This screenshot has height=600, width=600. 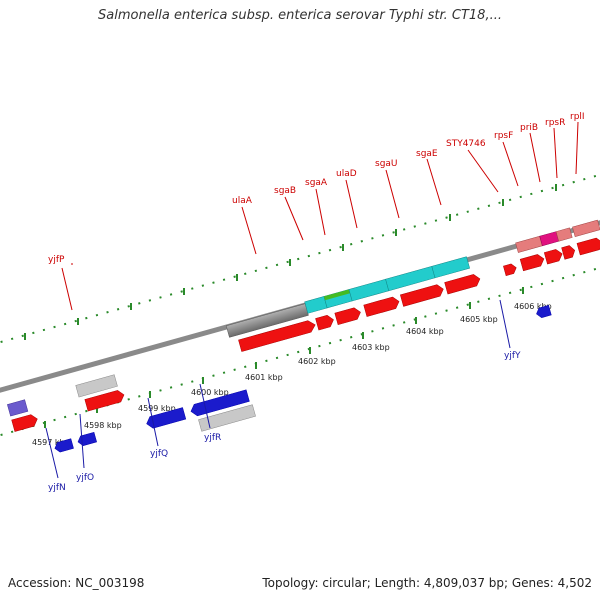 I want to click on gene-label-priB: priB, so click(x=529, y=128).